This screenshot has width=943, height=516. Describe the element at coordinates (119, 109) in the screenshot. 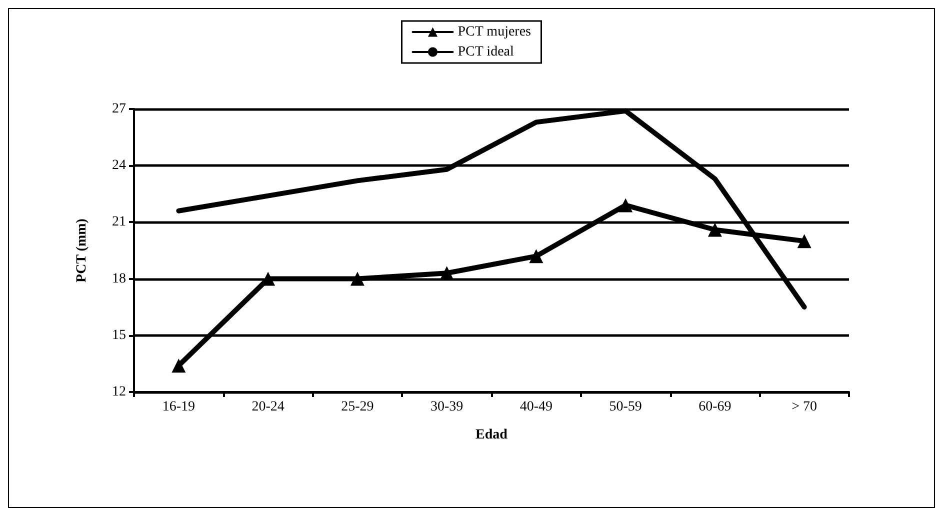

I see `y-tick-label: 27` at that location.